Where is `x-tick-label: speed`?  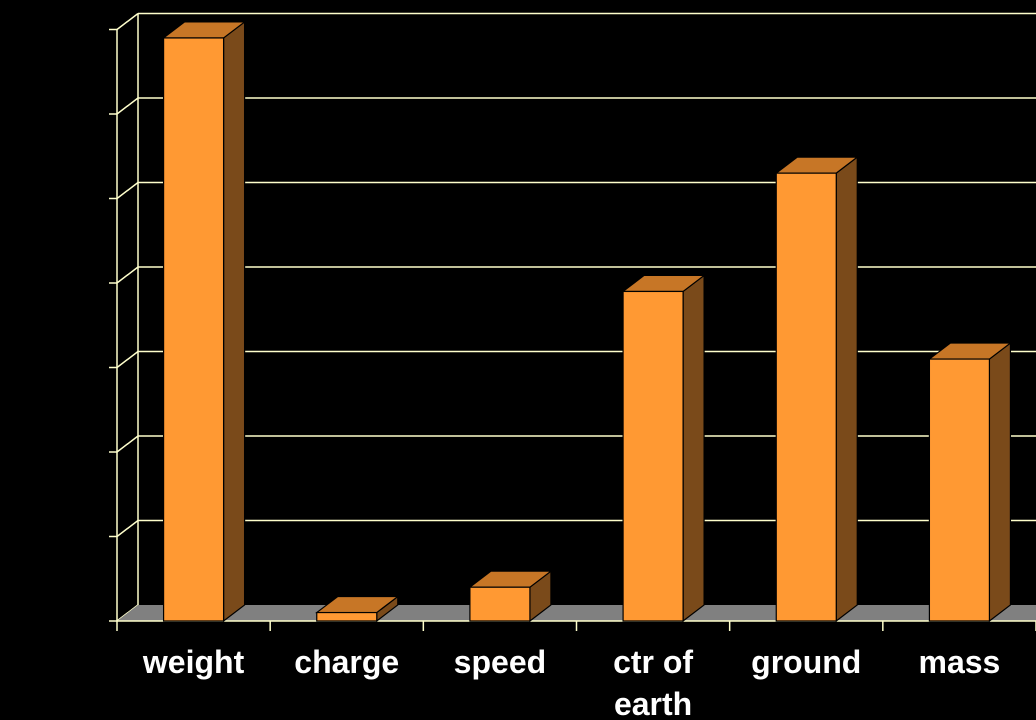 x-tick-label: speed is located at coordinates (500, 662).